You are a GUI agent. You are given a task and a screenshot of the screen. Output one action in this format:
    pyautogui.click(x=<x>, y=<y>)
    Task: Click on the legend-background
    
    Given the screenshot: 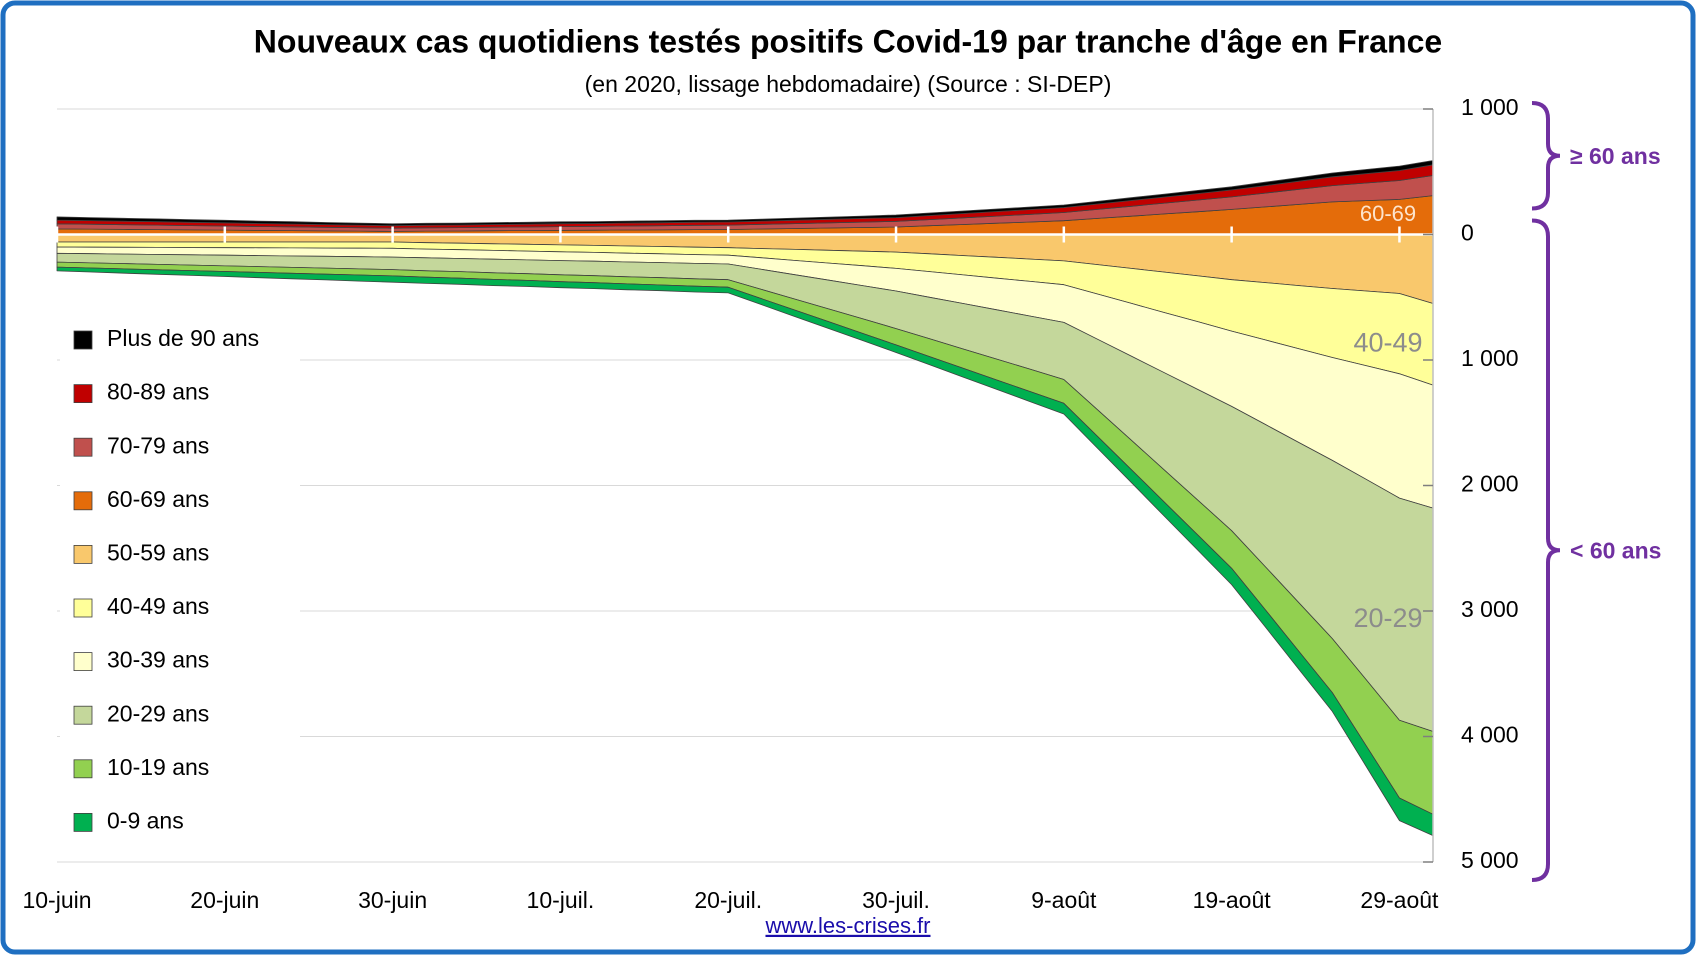 What is the action you would take?
    pyautogui.click(x=180, y=585)
    